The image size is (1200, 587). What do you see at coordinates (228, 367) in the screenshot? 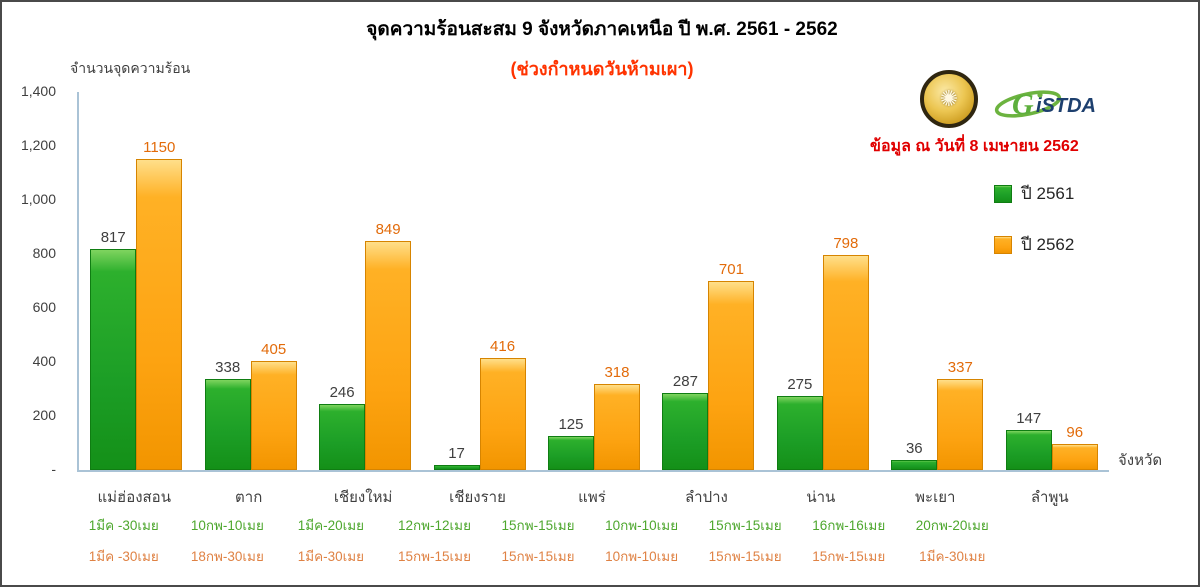
I see `bar-value-label: 338` at bounding box center [228, 367].